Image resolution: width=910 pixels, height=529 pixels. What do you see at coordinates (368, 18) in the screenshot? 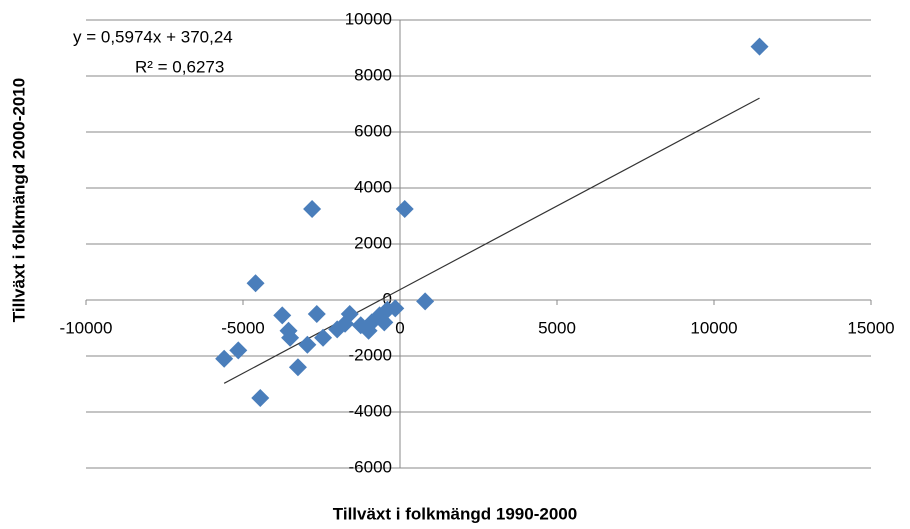
I see `y-tick-label: 10000` at bounding box center [368, 18].